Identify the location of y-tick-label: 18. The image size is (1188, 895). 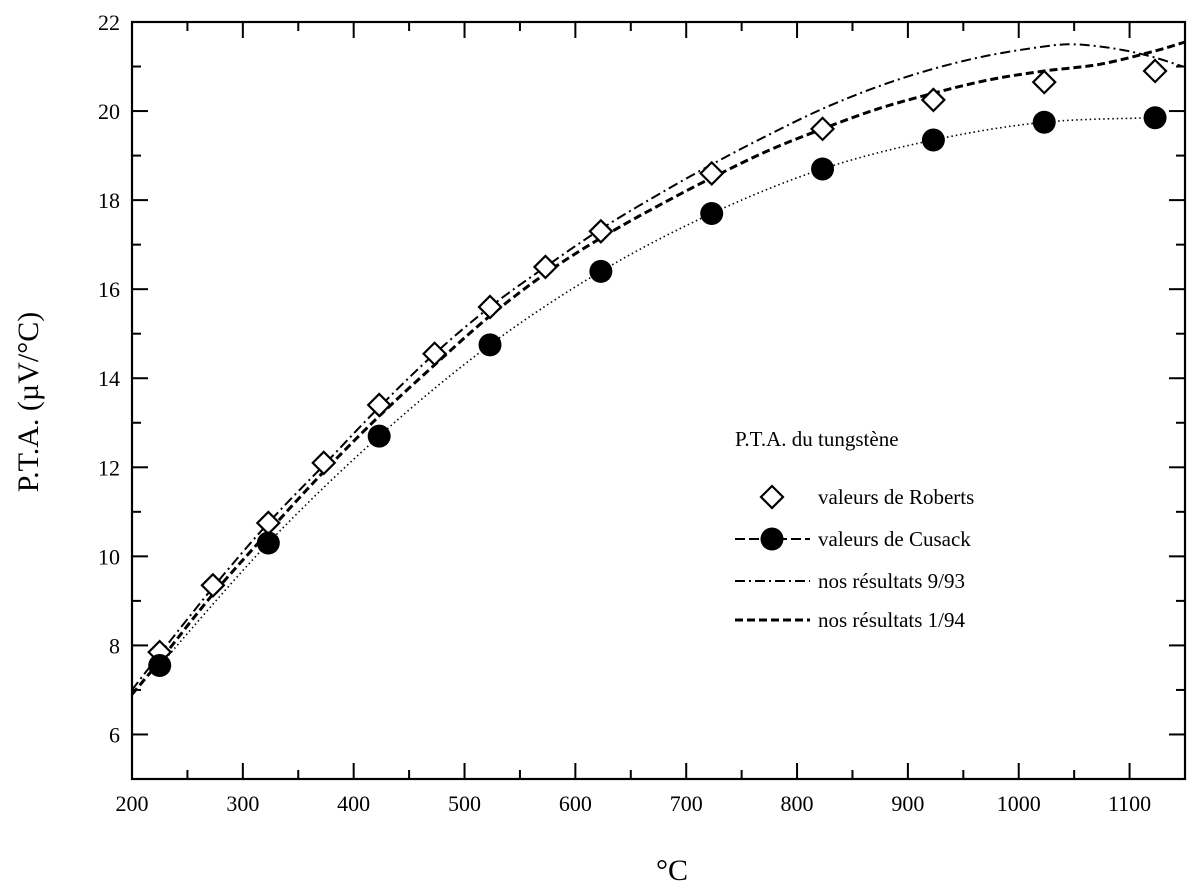
(109, 200).